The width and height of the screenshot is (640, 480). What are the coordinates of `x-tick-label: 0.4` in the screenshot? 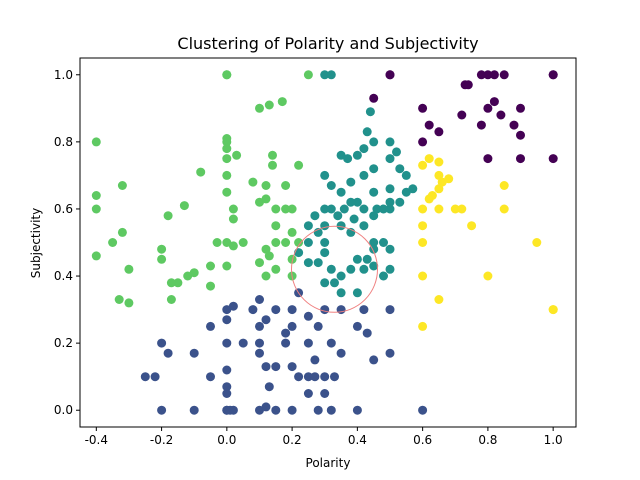 It's located at (357, 440).